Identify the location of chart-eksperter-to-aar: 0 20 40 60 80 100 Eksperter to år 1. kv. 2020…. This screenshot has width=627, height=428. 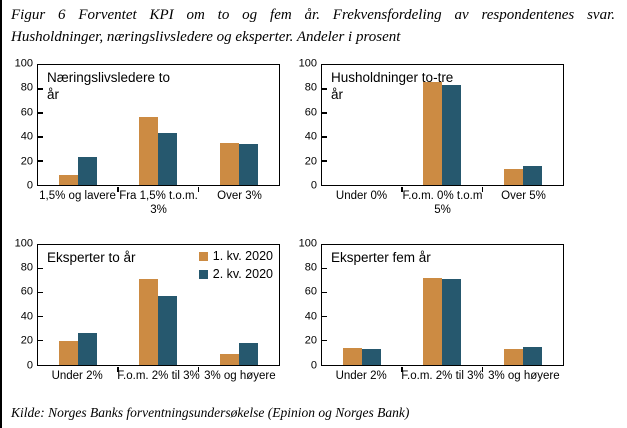
(146, 311).